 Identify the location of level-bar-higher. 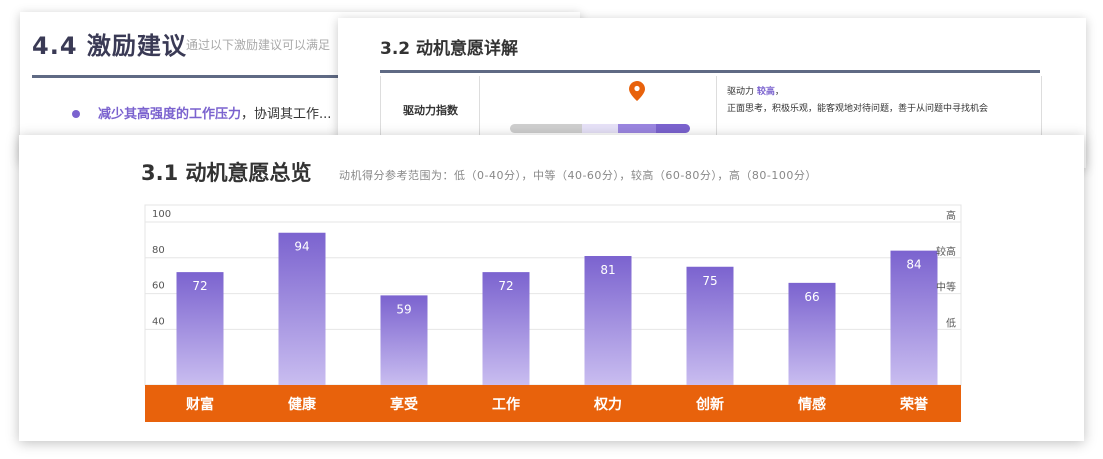
(637, 128).